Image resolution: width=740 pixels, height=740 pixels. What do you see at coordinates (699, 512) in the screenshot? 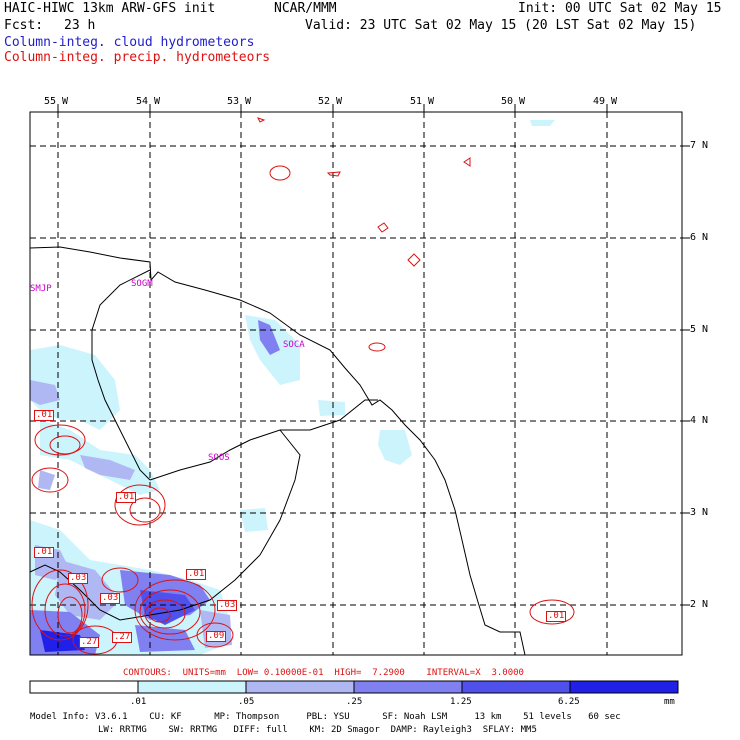
I see `lat-label-3n: 3 N` at bounding box center [699, 512].